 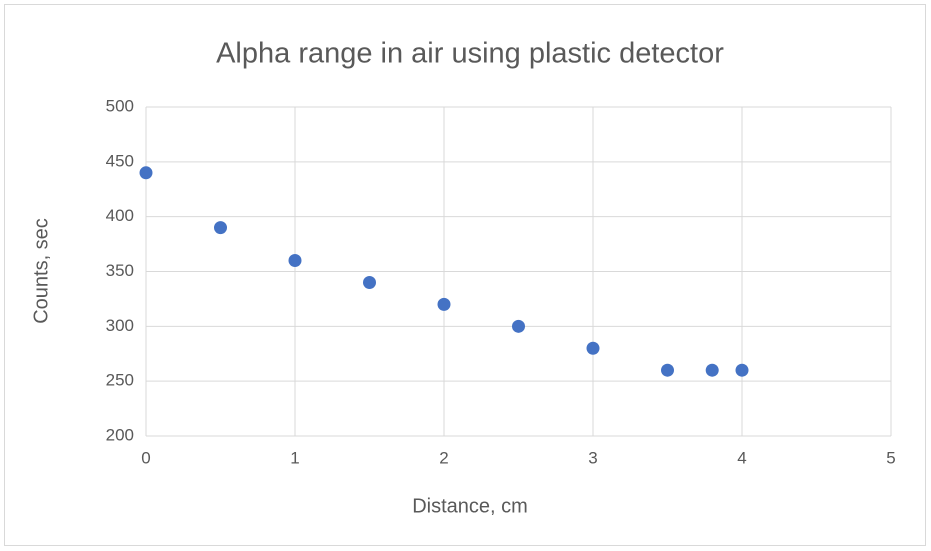 What do you see at coordinates (294, 457) in the screenshot?
I see `x-tick-label: 1` at bounding box center [294, 457].